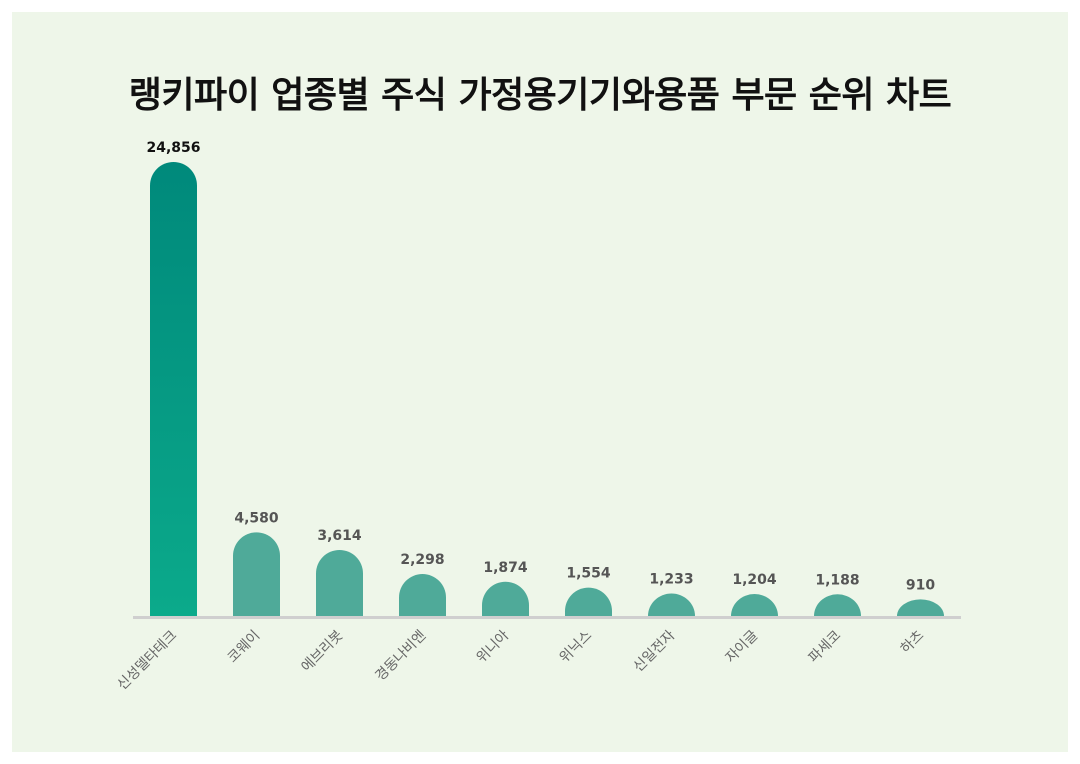 The image size is (1080, 764). What do you see at coordinates (825, 646) in the screenshot?
I see `category-label-9: 파세코` at bounding box center [825, 646].